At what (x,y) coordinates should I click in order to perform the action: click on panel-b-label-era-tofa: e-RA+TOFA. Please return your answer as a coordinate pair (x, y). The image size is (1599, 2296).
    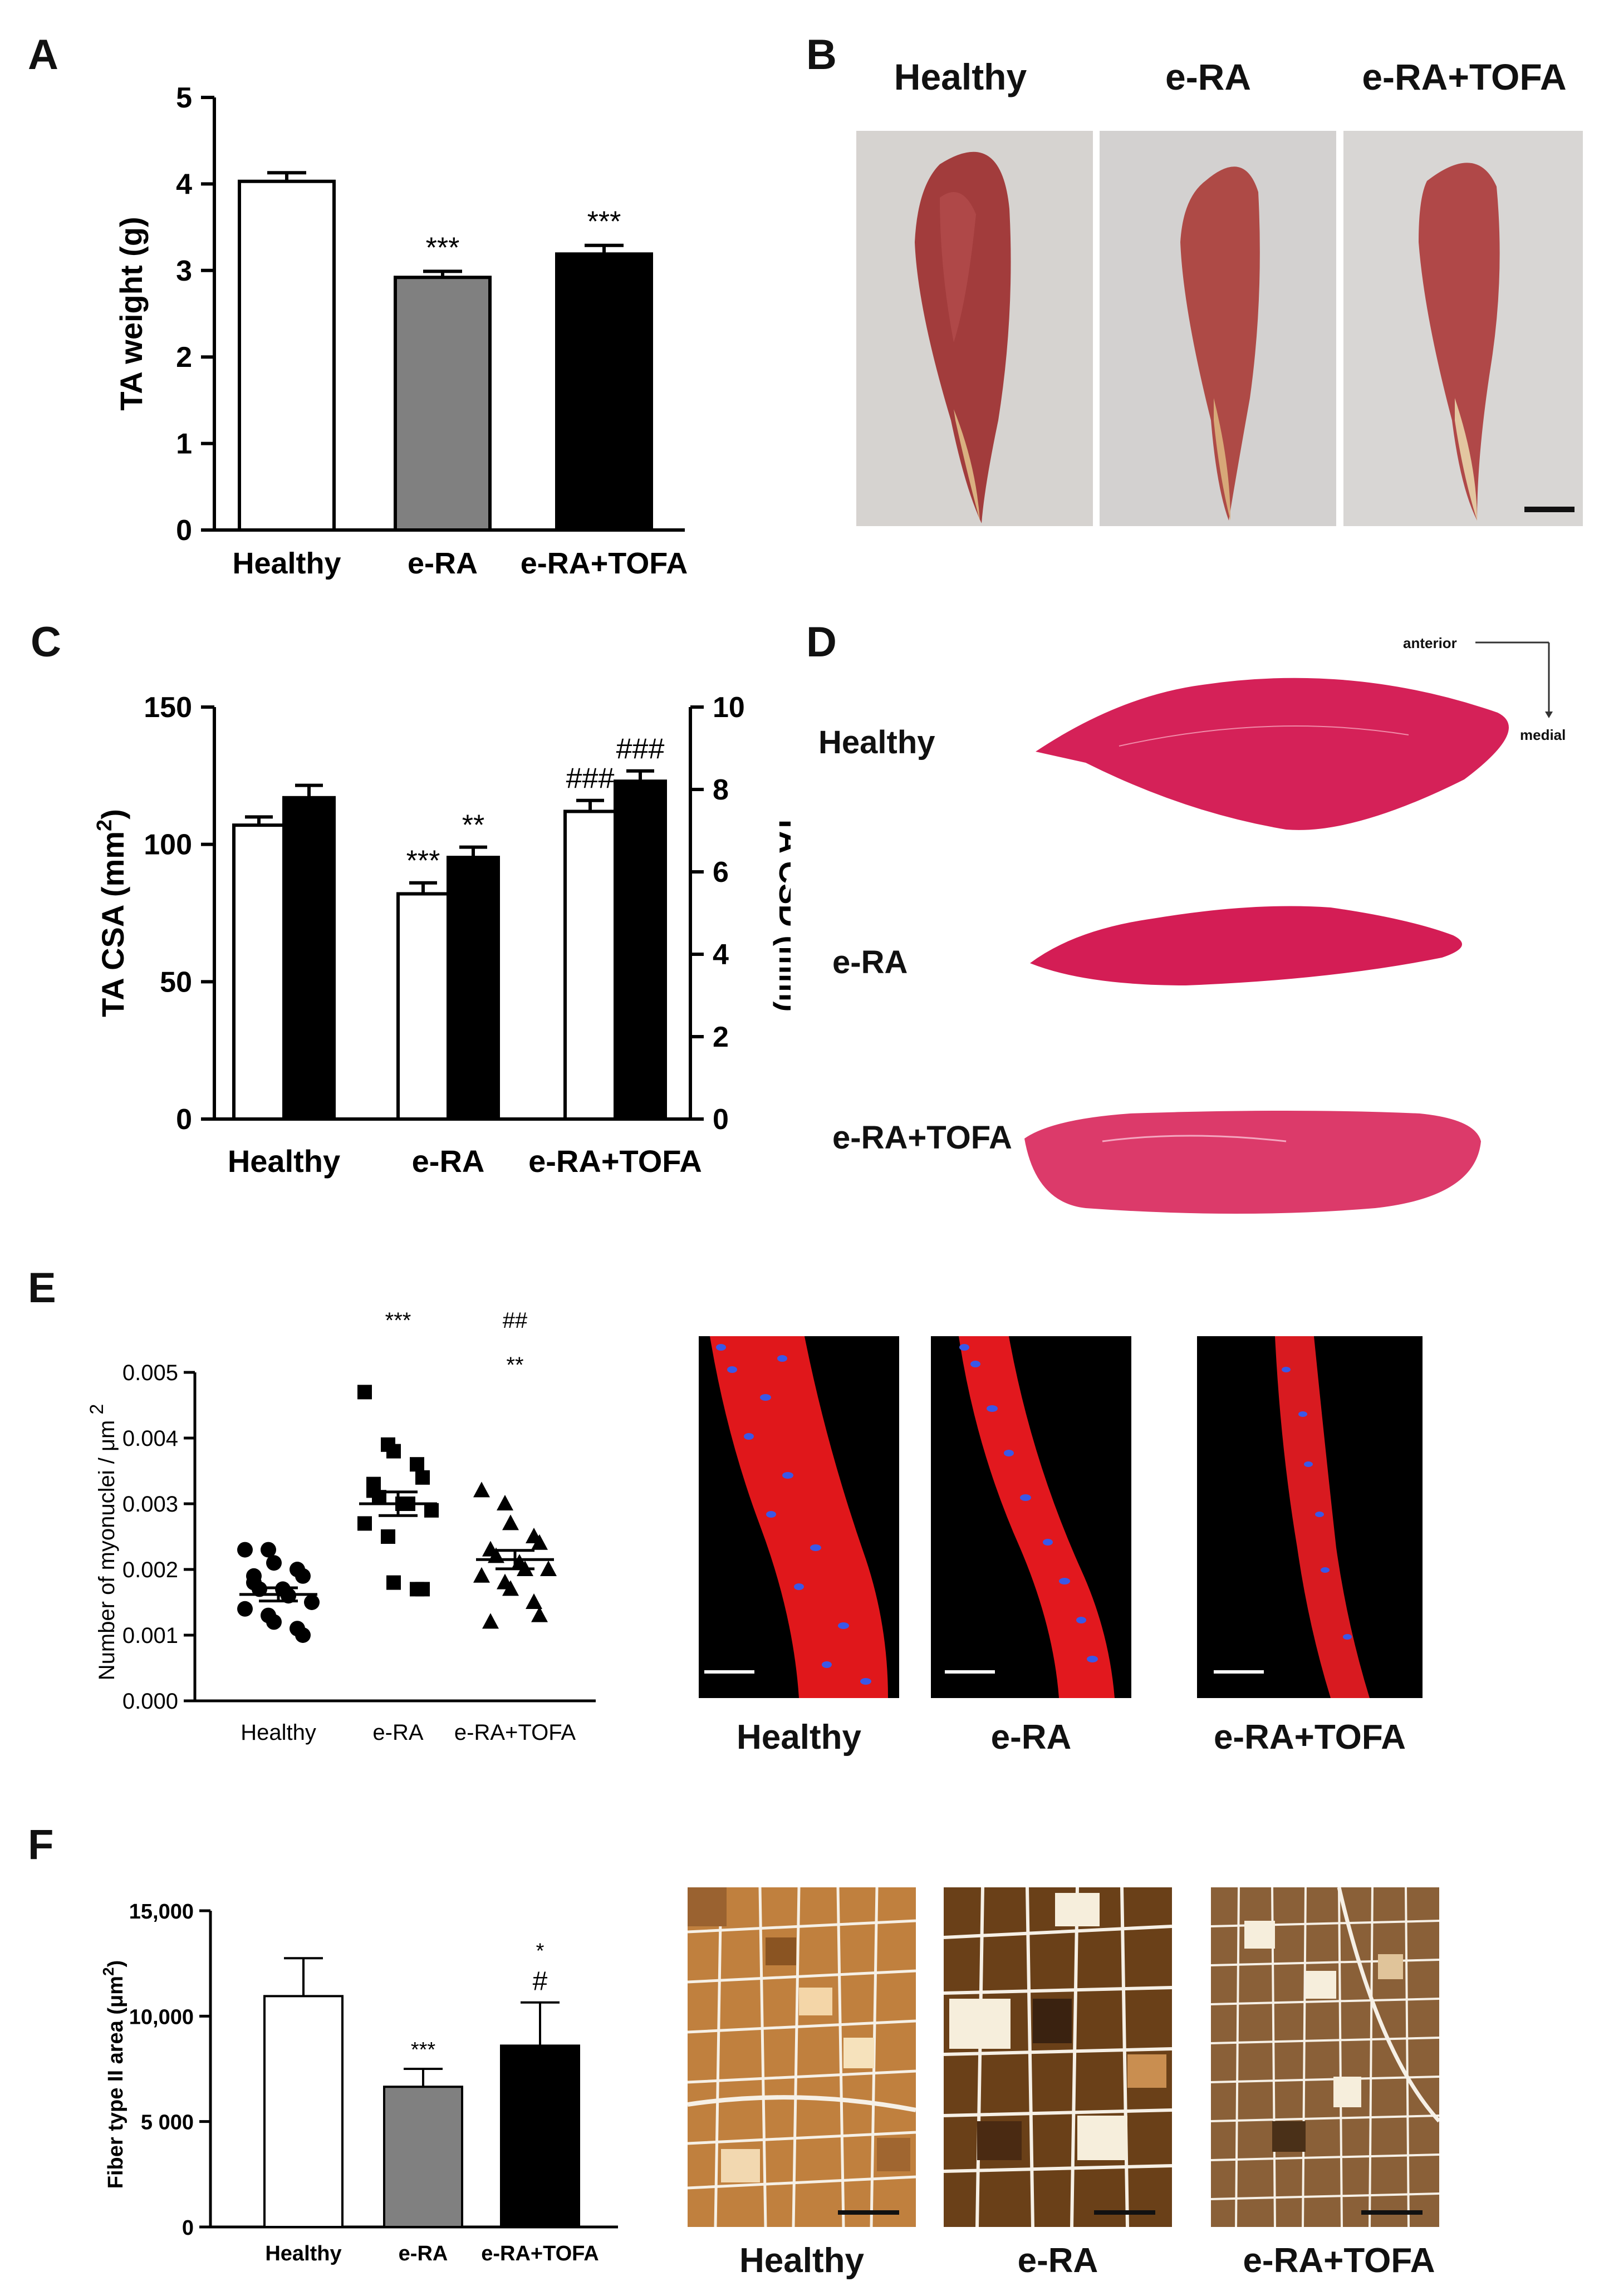
    Looking at the image, I should click on (1464, 76).